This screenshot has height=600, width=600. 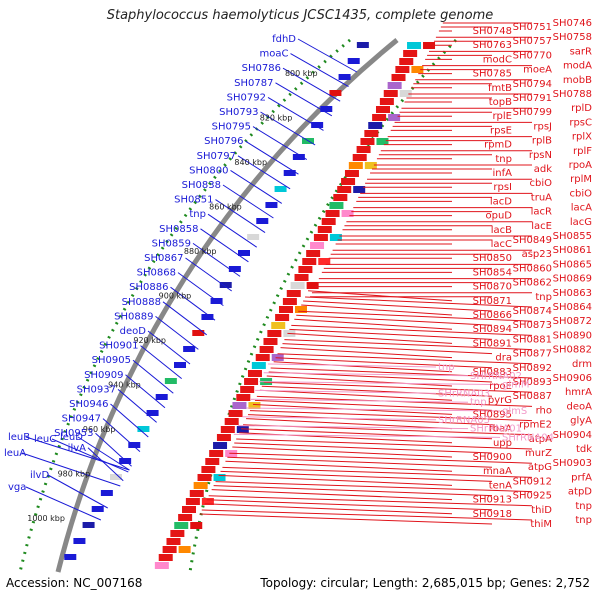 What do you see at coordinates (572, 250) in the screenshot?
I see `gene-label: SH0861` at bounding box center [572, 250].